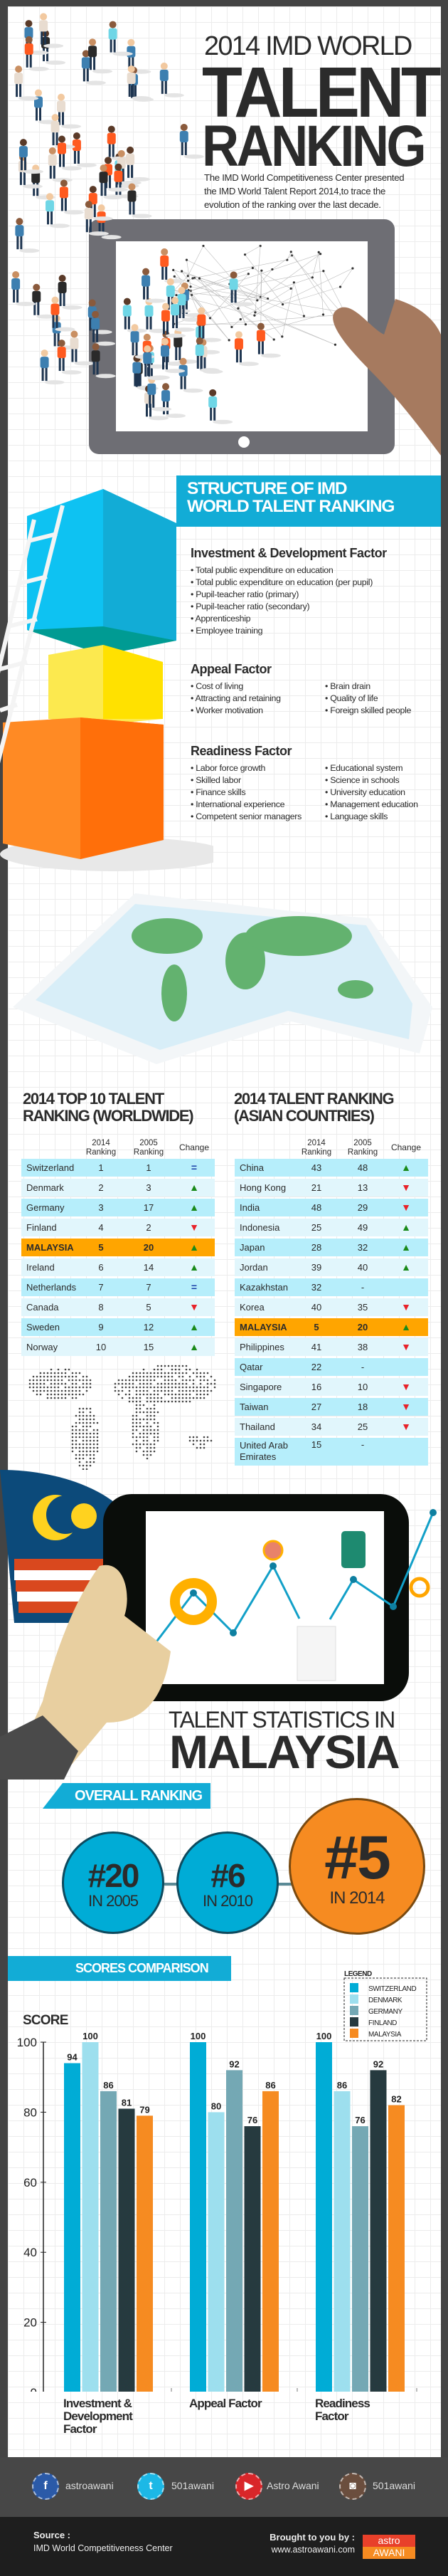 This screenshot has width=448, height=2576. I want to click on rank-2014: 9, so click(101, 1327).